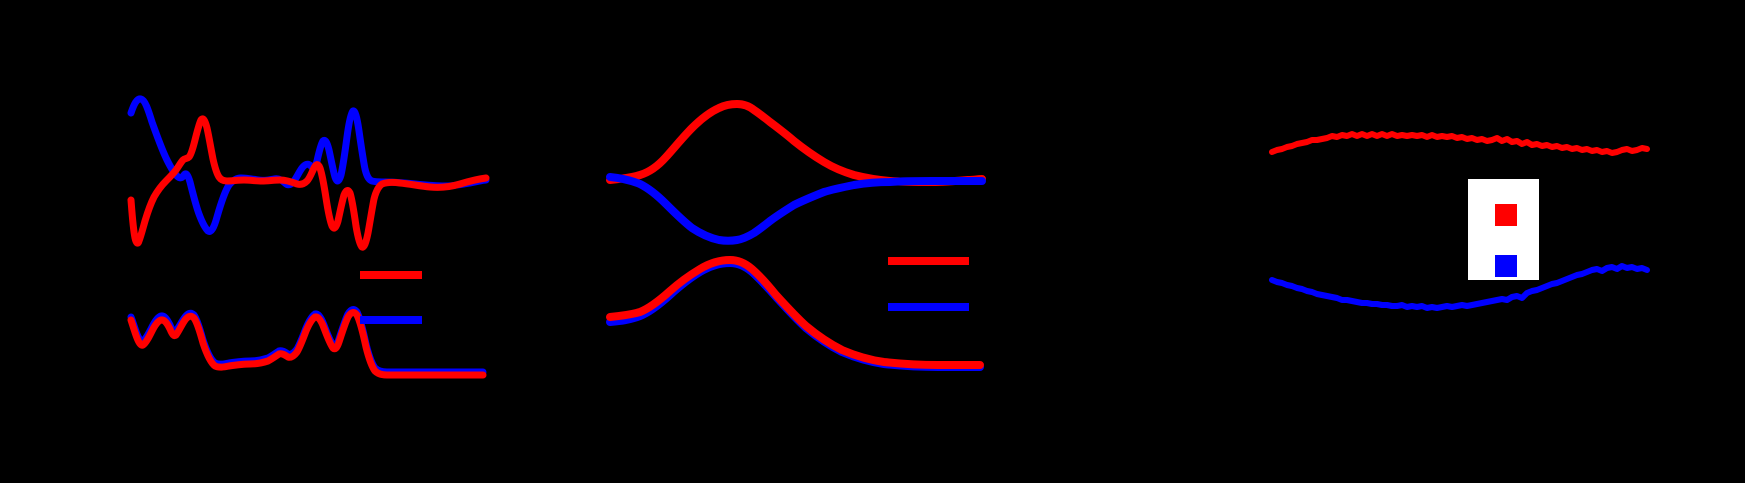 The height and width of the screenshot is (483, 1745). I want to click on panel-3-legend-red-swatch, so click(1506, 215).